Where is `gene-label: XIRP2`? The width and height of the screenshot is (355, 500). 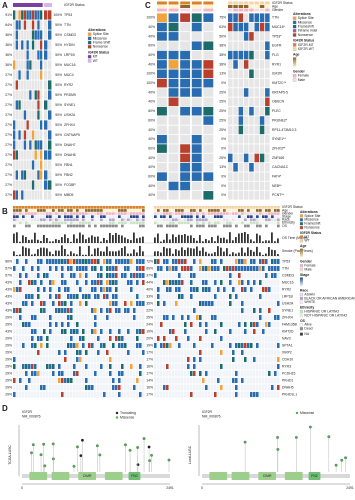 gene-label: XIRP2 is located at coordinates (287, 352).